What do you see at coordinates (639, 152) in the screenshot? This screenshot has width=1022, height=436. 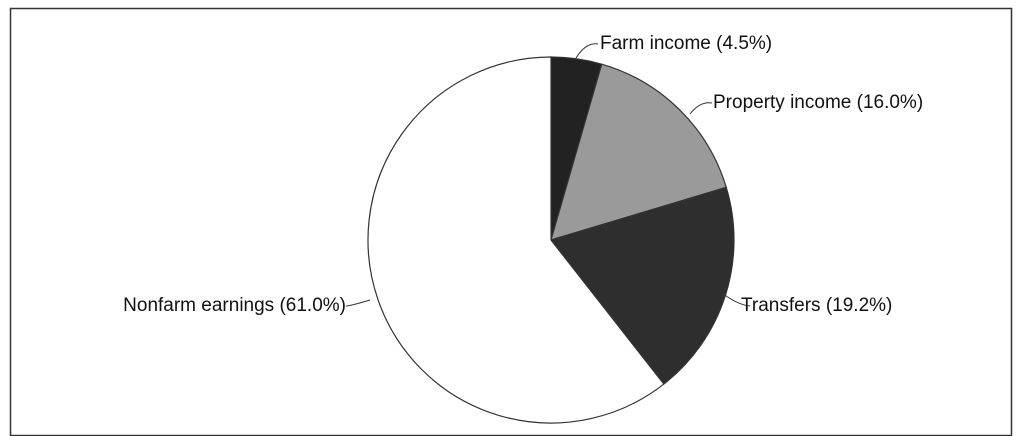 I see `pie-slice` at bounding box center [639, 152].